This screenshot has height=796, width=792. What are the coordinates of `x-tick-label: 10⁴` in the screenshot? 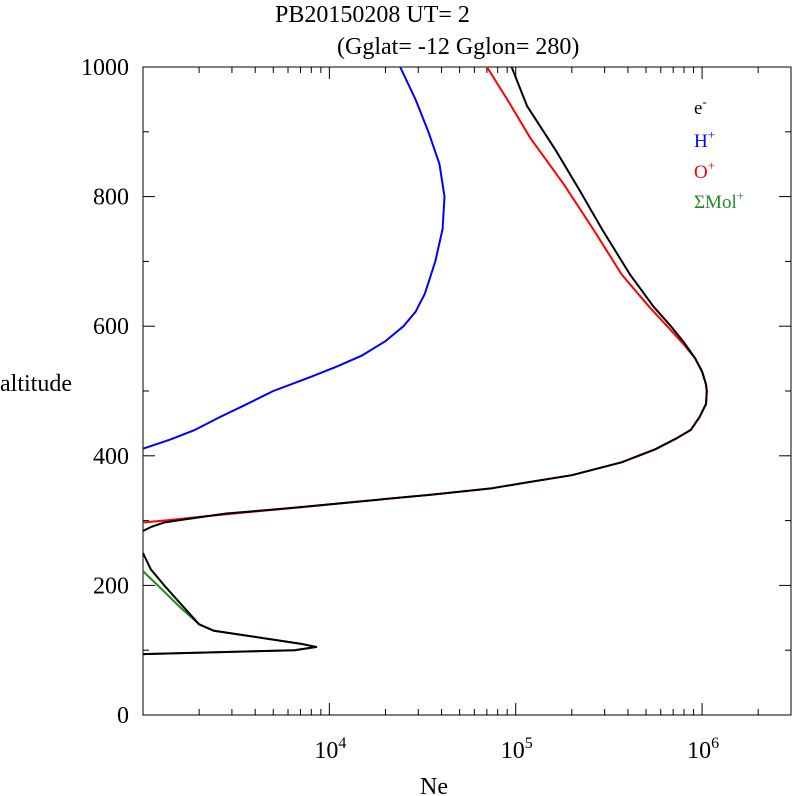 It's located at (330, 749).